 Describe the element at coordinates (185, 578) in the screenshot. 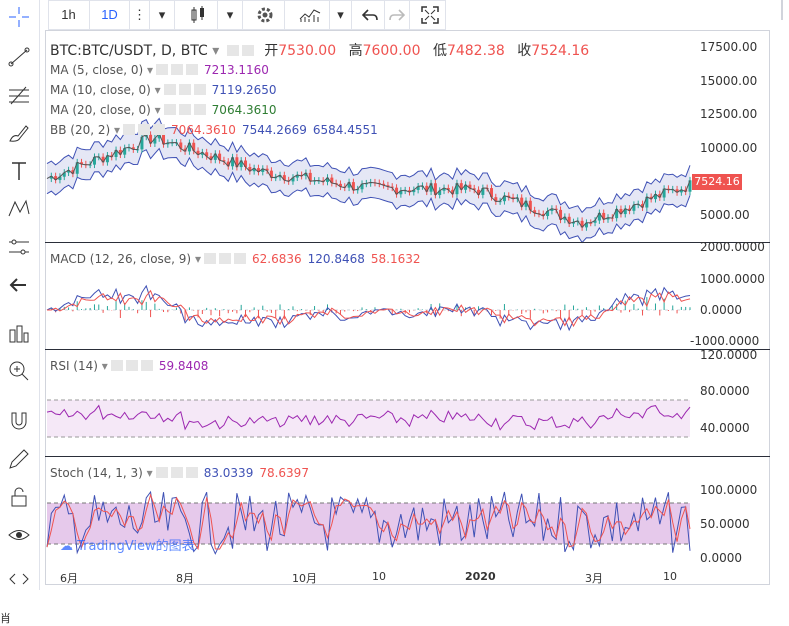

I see `time-tick: 8月` at that location.